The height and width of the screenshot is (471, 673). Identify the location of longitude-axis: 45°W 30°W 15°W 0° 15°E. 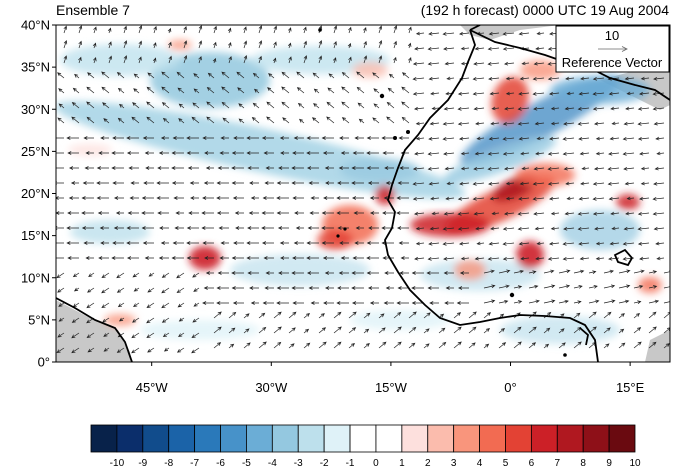
(390, 378).